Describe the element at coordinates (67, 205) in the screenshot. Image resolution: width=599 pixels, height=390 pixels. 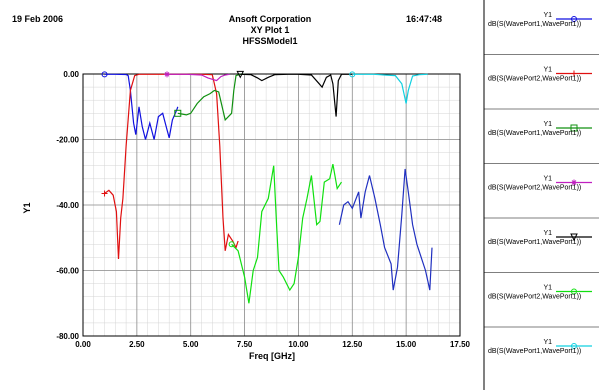
I see `y-tick-label: -40.00` at that location.